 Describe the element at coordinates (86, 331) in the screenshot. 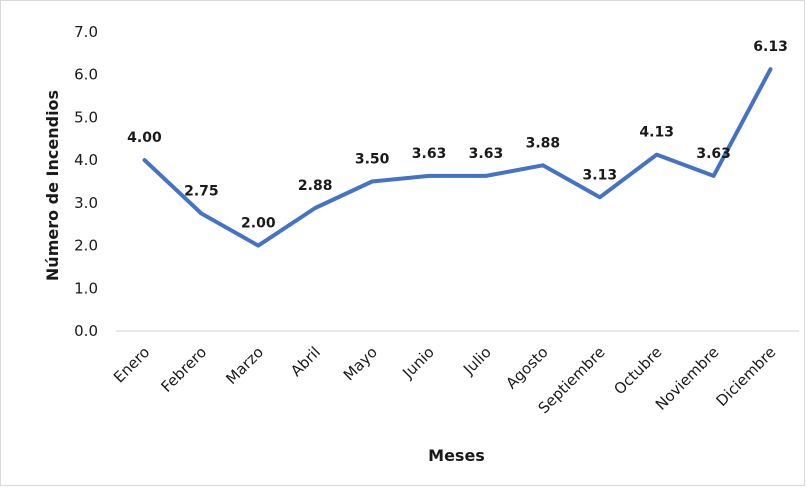

I see `y-tick-label: 0.0` at that location.